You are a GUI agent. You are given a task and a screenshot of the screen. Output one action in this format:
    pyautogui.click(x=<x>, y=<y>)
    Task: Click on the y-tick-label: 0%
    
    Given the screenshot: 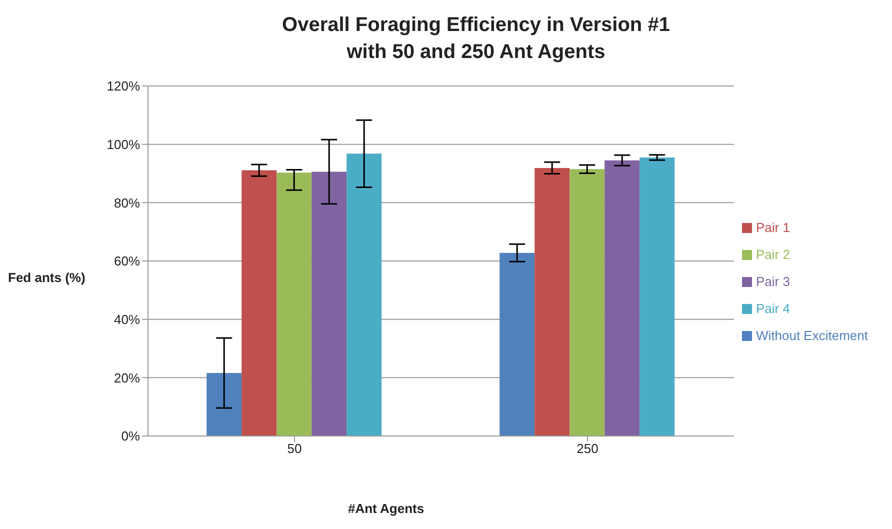 What is the action you would take?
    pyautogui.click(x=130, y=436)
    